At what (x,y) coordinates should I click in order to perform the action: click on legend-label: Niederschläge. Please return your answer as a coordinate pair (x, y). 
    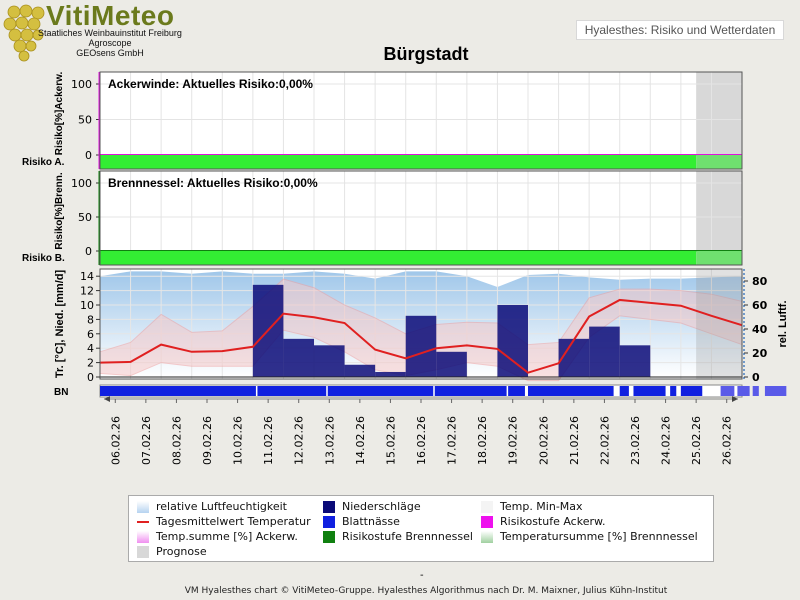
    Looking at the image, I should click on (381, 506).